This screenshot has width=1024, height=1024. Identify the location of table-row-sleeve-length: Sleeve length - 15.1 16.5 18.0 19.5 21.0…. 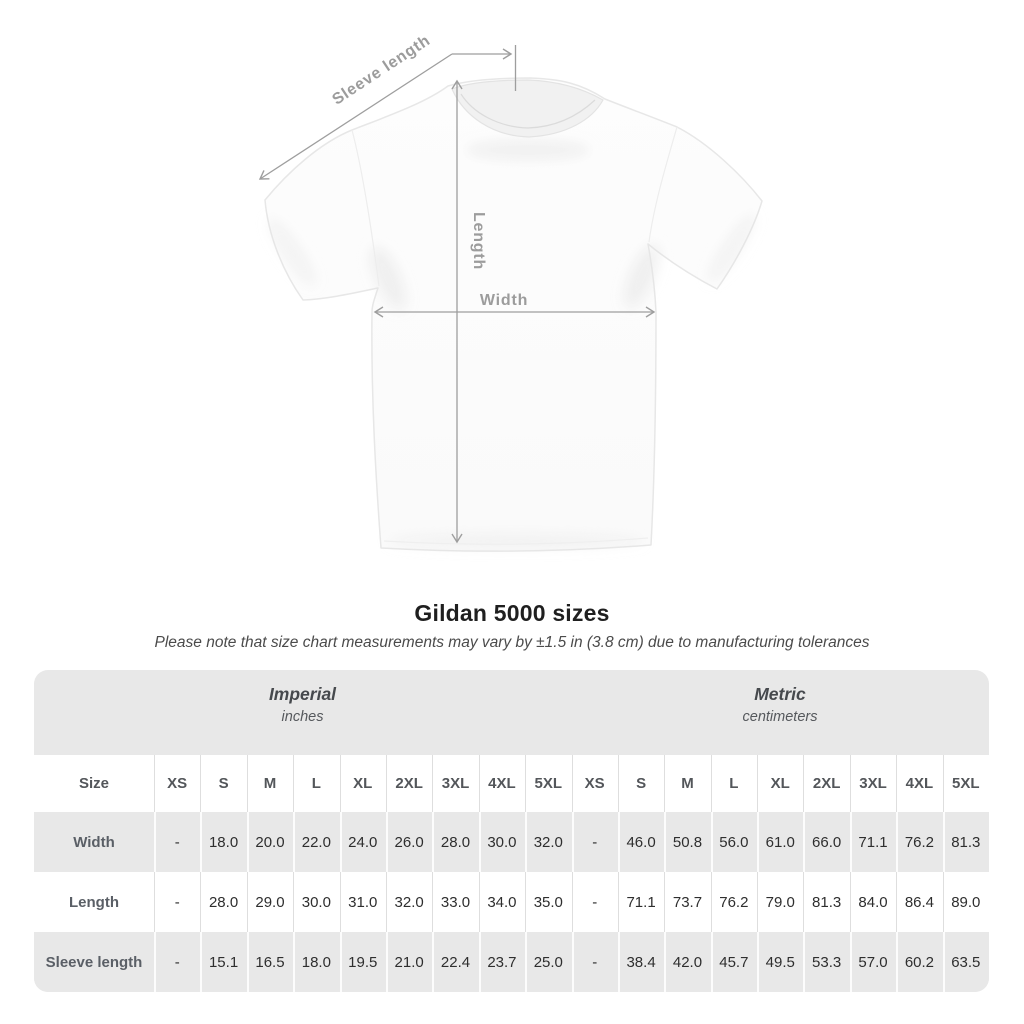
(511, 962).